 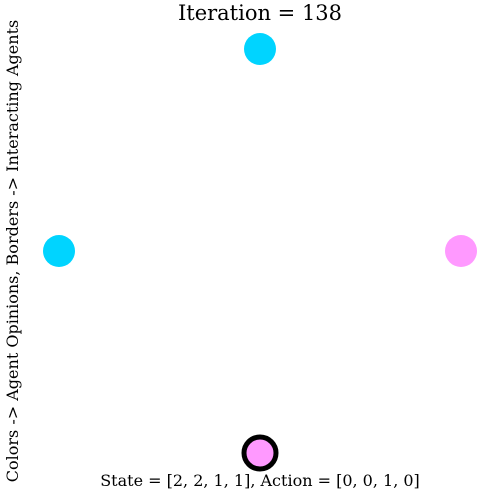 I want to click on agent-bottom, so click(x=260, y=453).